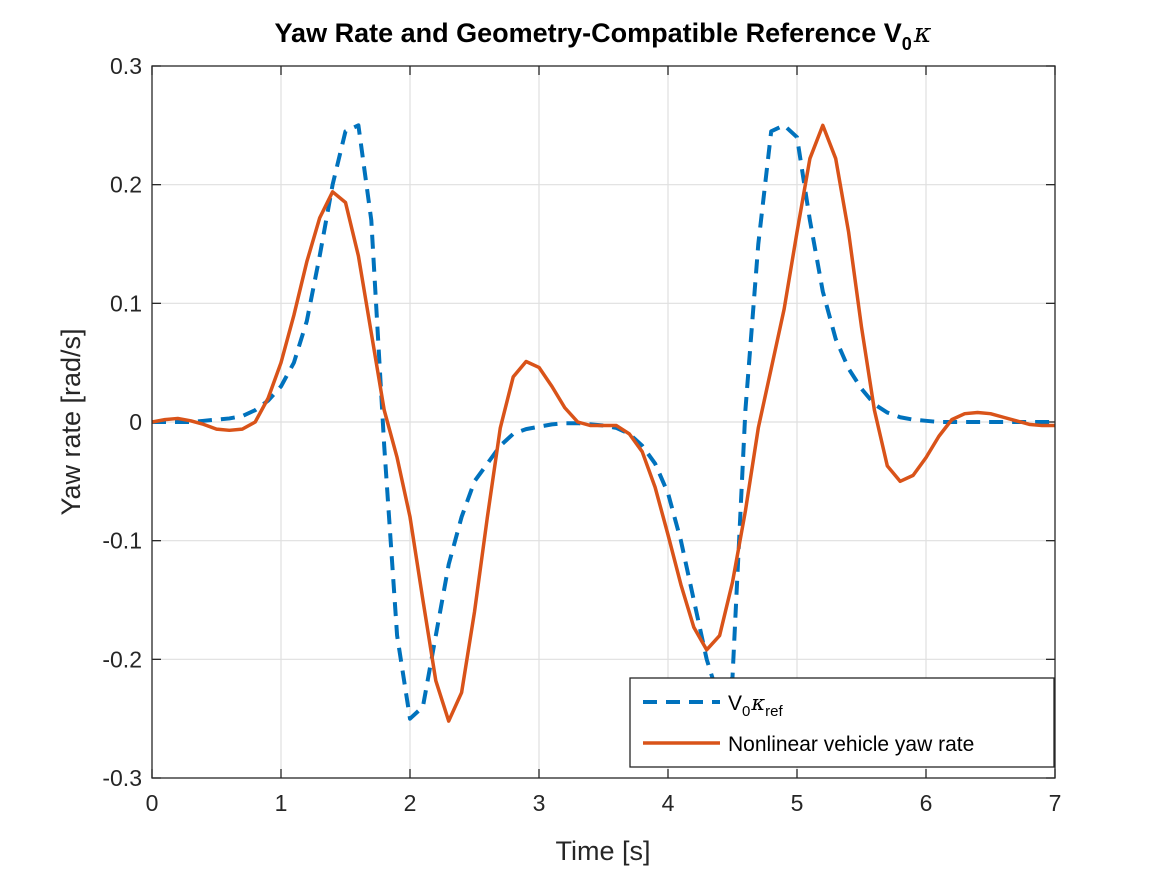 Image resolution: width=1167 pixels, height=875 pixels. What do you see at coordinates (602, 851) in the screenshot?
I see `x-axis-label: Time [s]` at bounding box center [602, 851].